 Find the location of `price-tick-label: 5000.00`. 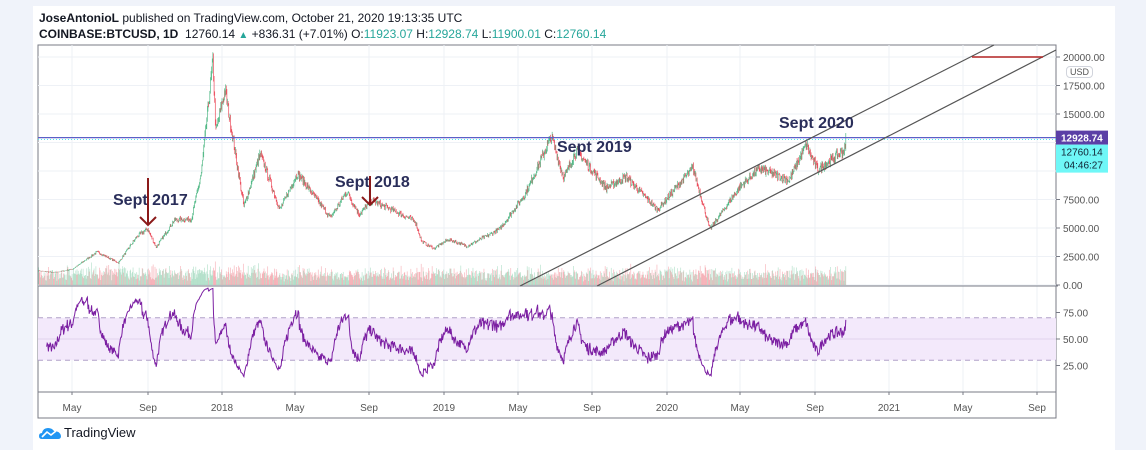

price-tick-label: 5000.00 is located at coordinates (1081, 229).